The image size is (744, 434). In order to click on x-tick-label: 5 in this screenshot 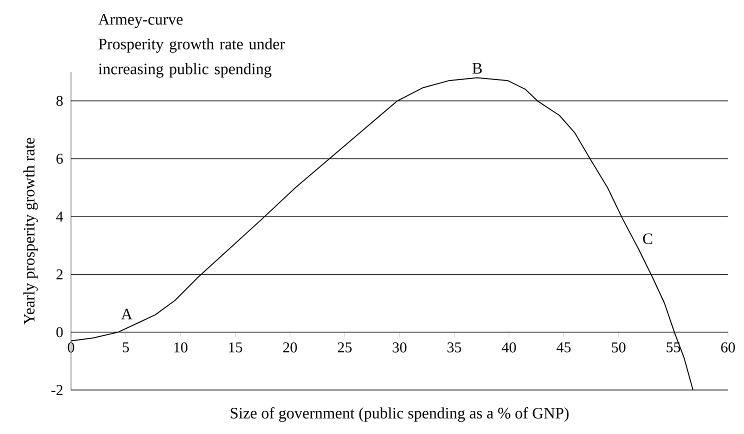, I will do `click(125, 347)`.